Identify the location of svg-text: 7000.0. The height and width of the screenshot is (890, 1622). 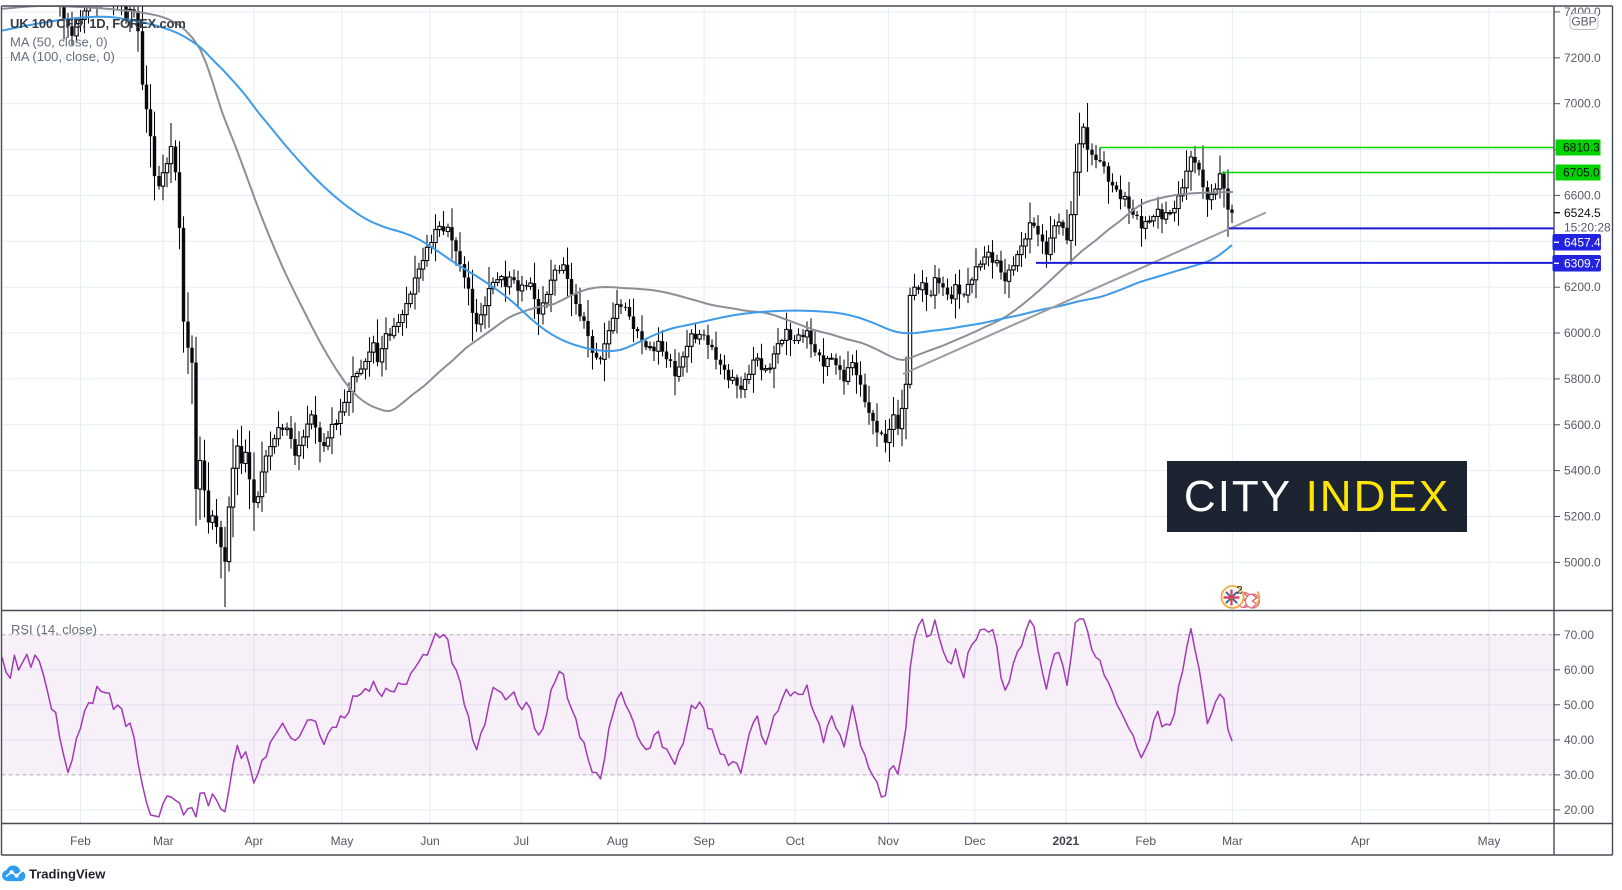
(1582, 104).